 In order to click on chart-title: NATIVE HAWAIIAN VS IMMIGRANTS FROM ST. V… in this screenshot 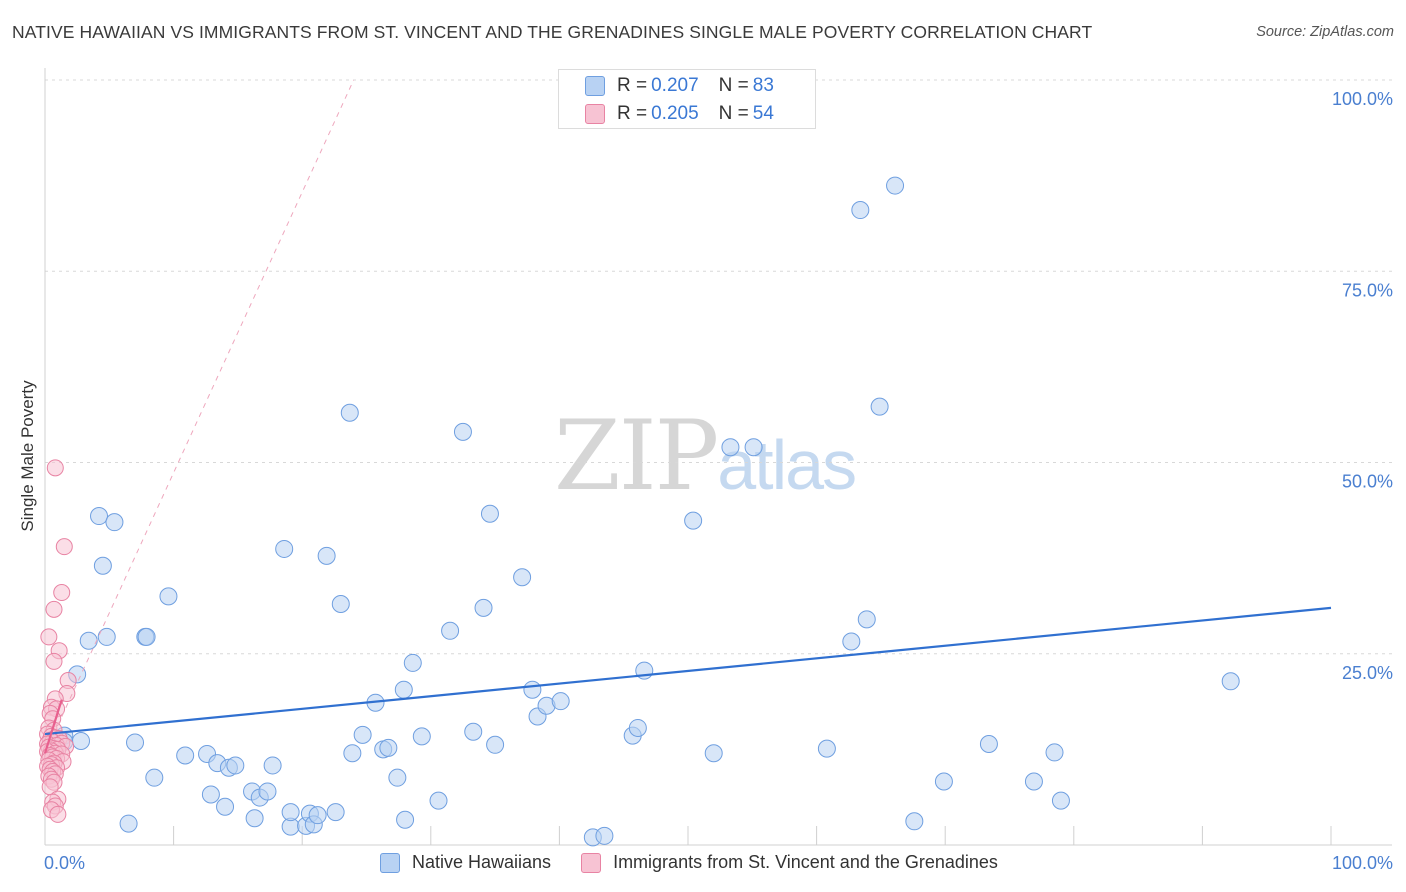, I will do `click(552, 32)`.